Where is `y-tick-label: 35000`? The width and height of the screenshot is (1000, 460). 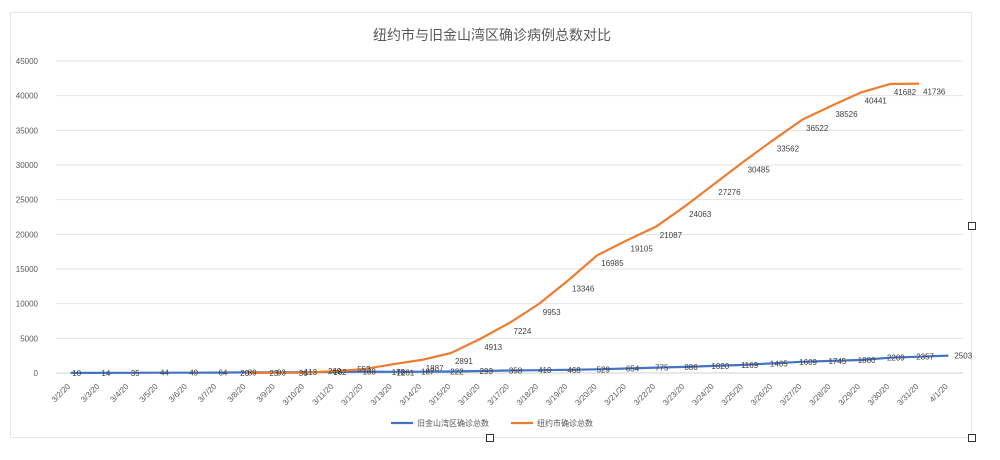
y-tick-label: 35000 is located at coordinates (27, 130).